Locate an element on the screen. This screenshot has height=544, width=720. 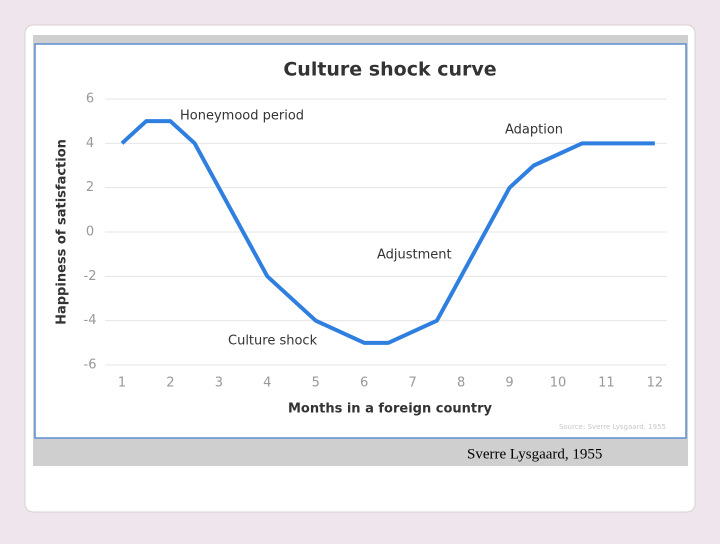
caption: Sverre Lysgaard, 1955 is located at coordinates (534, 454).